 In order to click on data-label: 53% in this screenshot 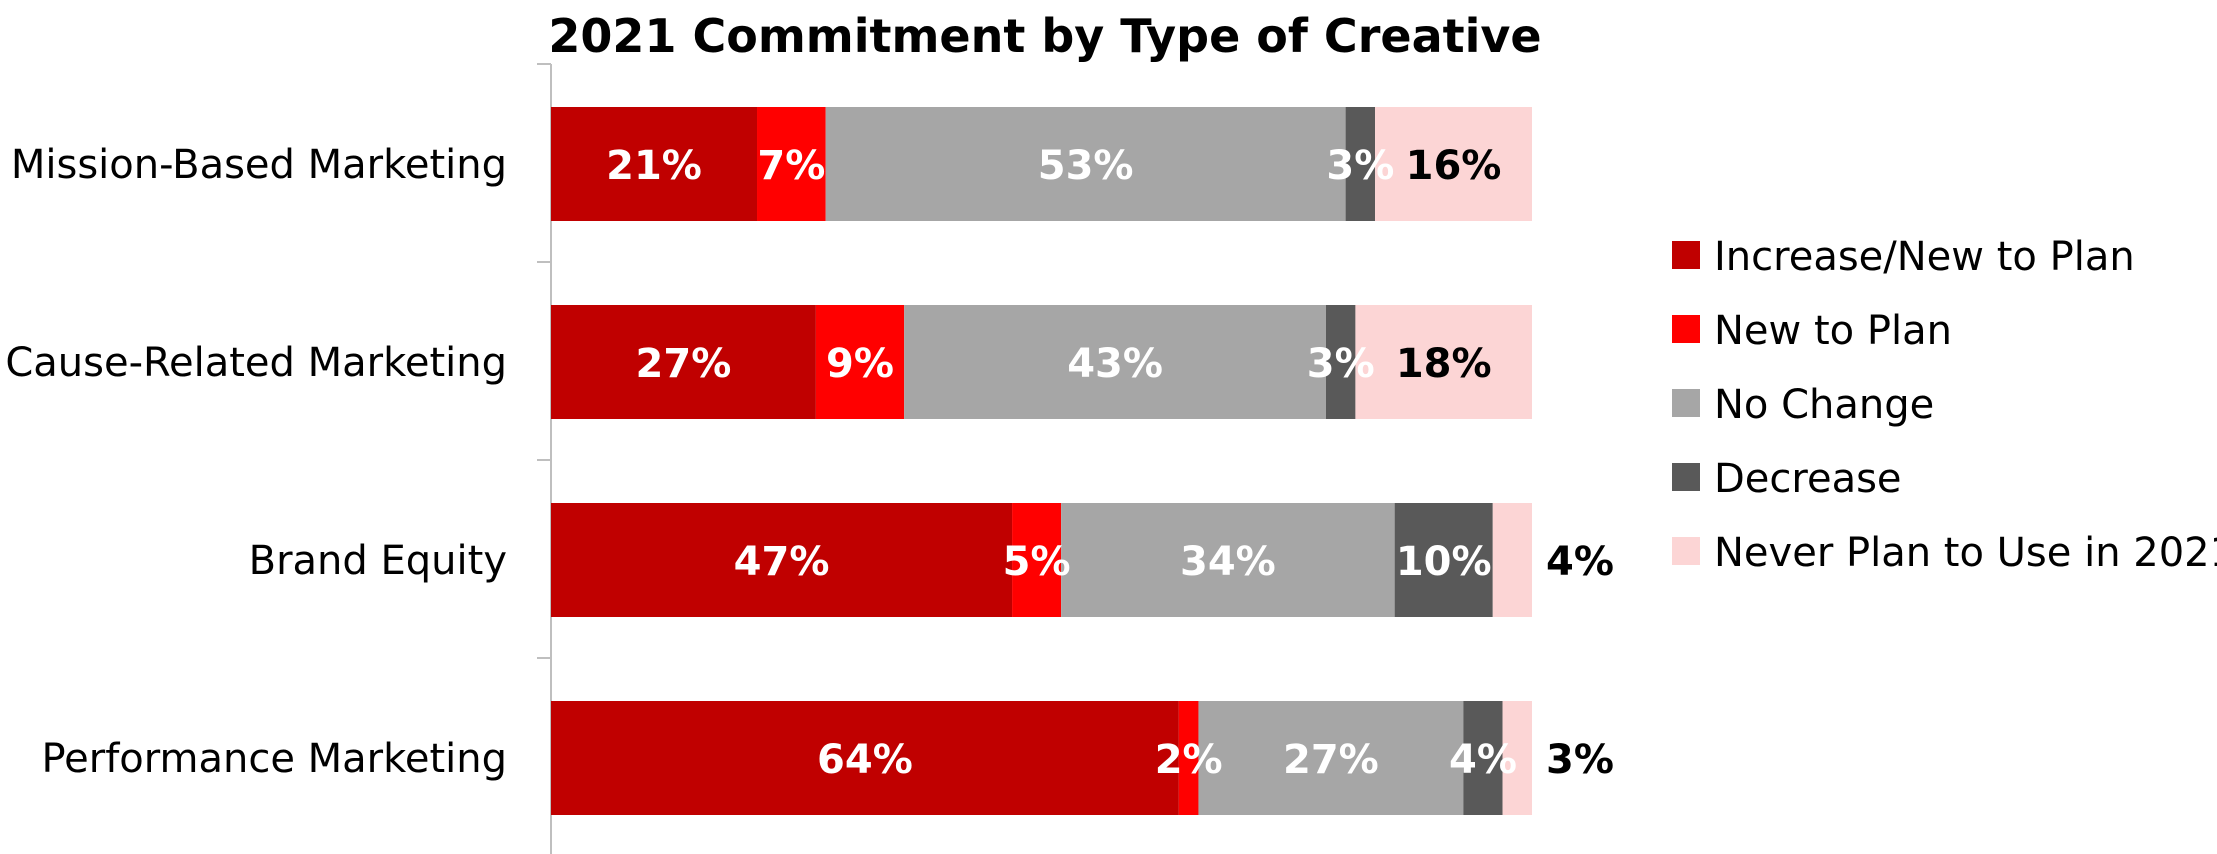, I will do `click(1086, 166)`.